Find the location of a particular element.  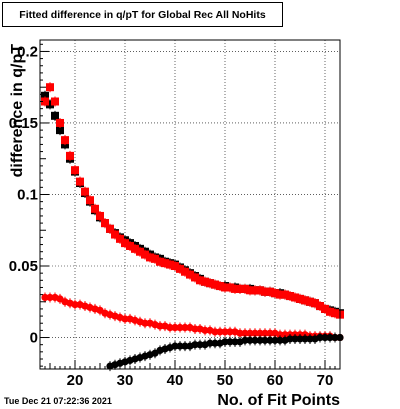

x-tick-label-70: 70 is located at coordinates (325, 380).